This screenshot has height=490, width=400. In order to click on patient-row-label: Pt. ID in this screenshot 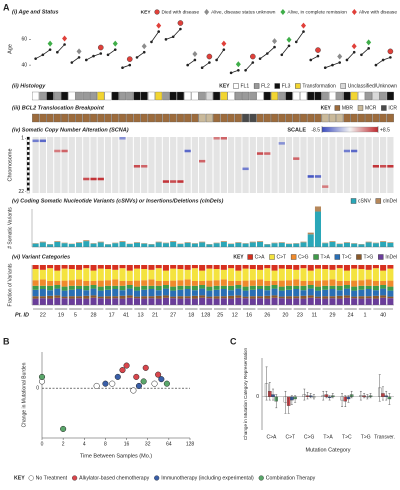, I will do `click(22, 315)`.